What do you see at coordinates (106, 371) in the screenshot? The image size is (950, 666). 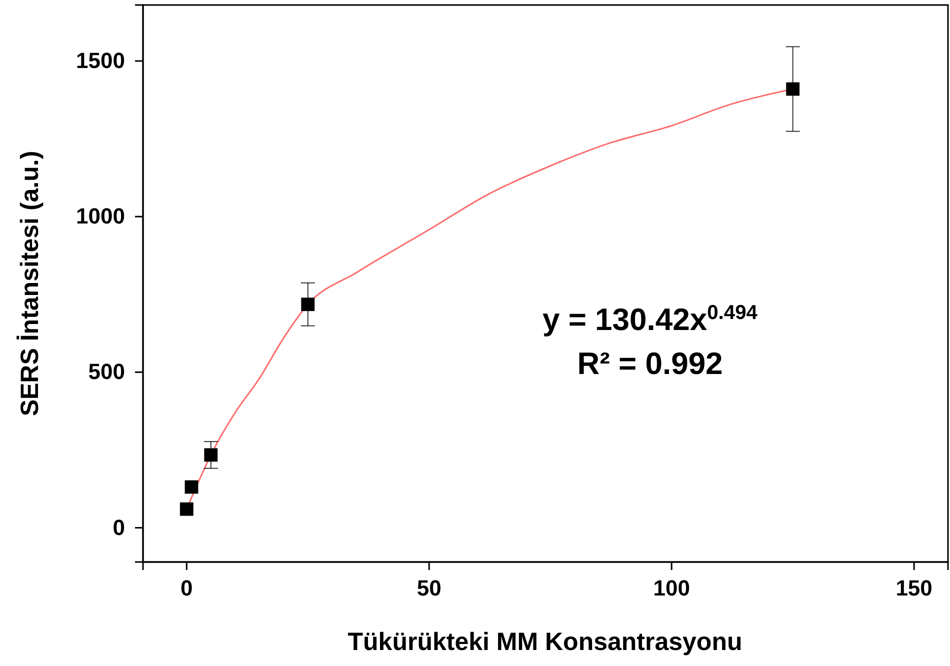 I see `y-tick-label: 500` at bounding box center [106, 371].